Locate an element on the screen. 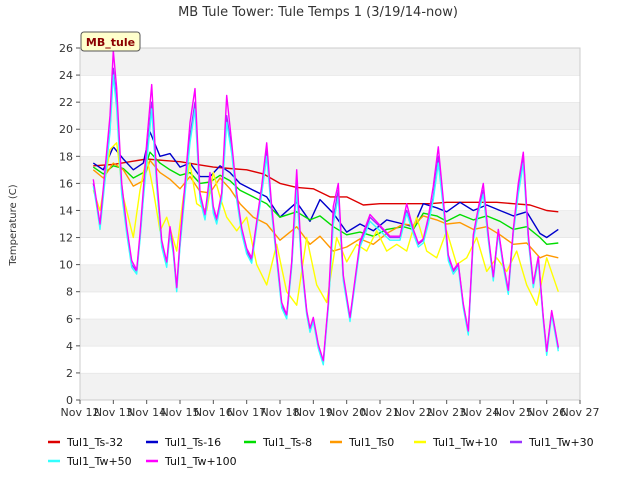 Image resolution: width=640 pixels, height=480 pixels. x-tick-label: Nov 20 is located at coordinates (346, 412).